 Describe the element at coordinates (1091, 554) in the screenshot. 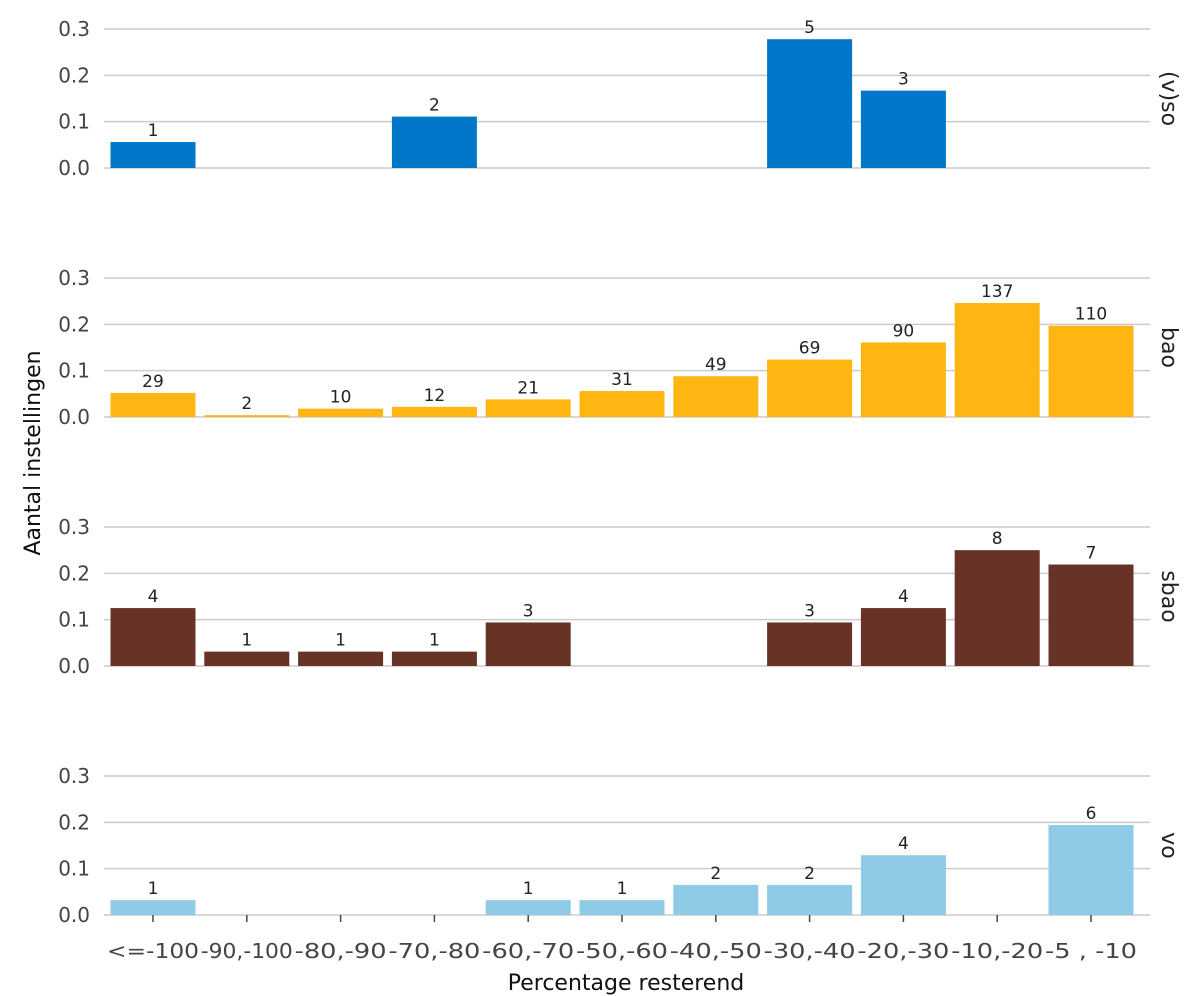

I see `bar-value-label: 7` at that location.